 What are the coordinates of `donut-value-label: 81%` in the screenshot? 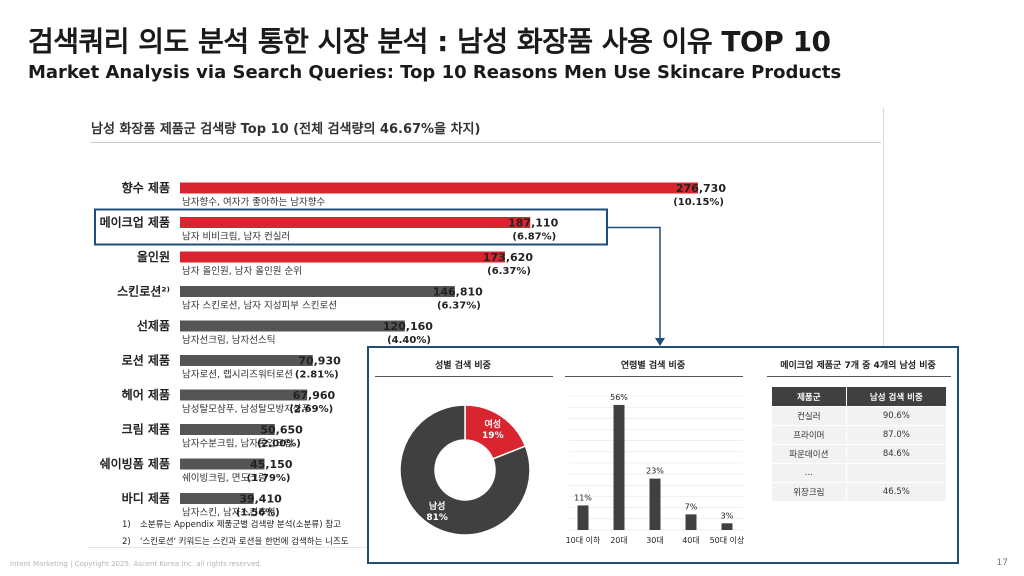 It's located at (437, 518).